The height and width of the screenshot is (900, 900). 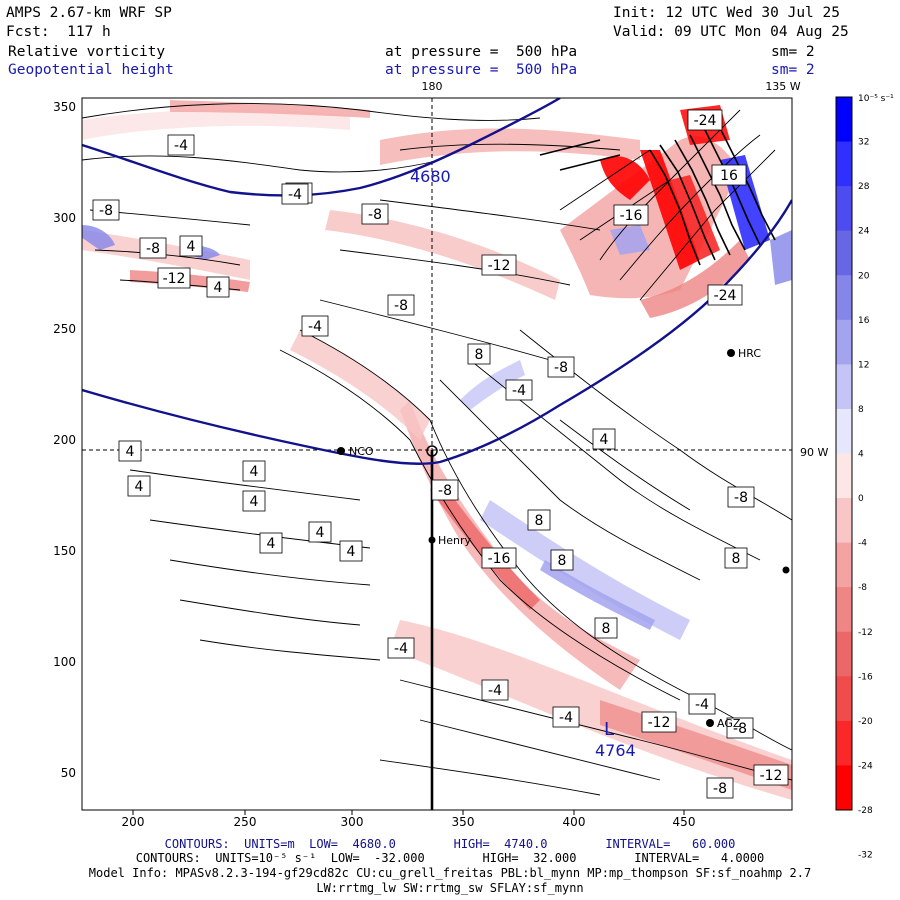 What do you see at coordinates (432, 451) in the screenshot?
I see `pole-marker` at bounding box center [432, 451].